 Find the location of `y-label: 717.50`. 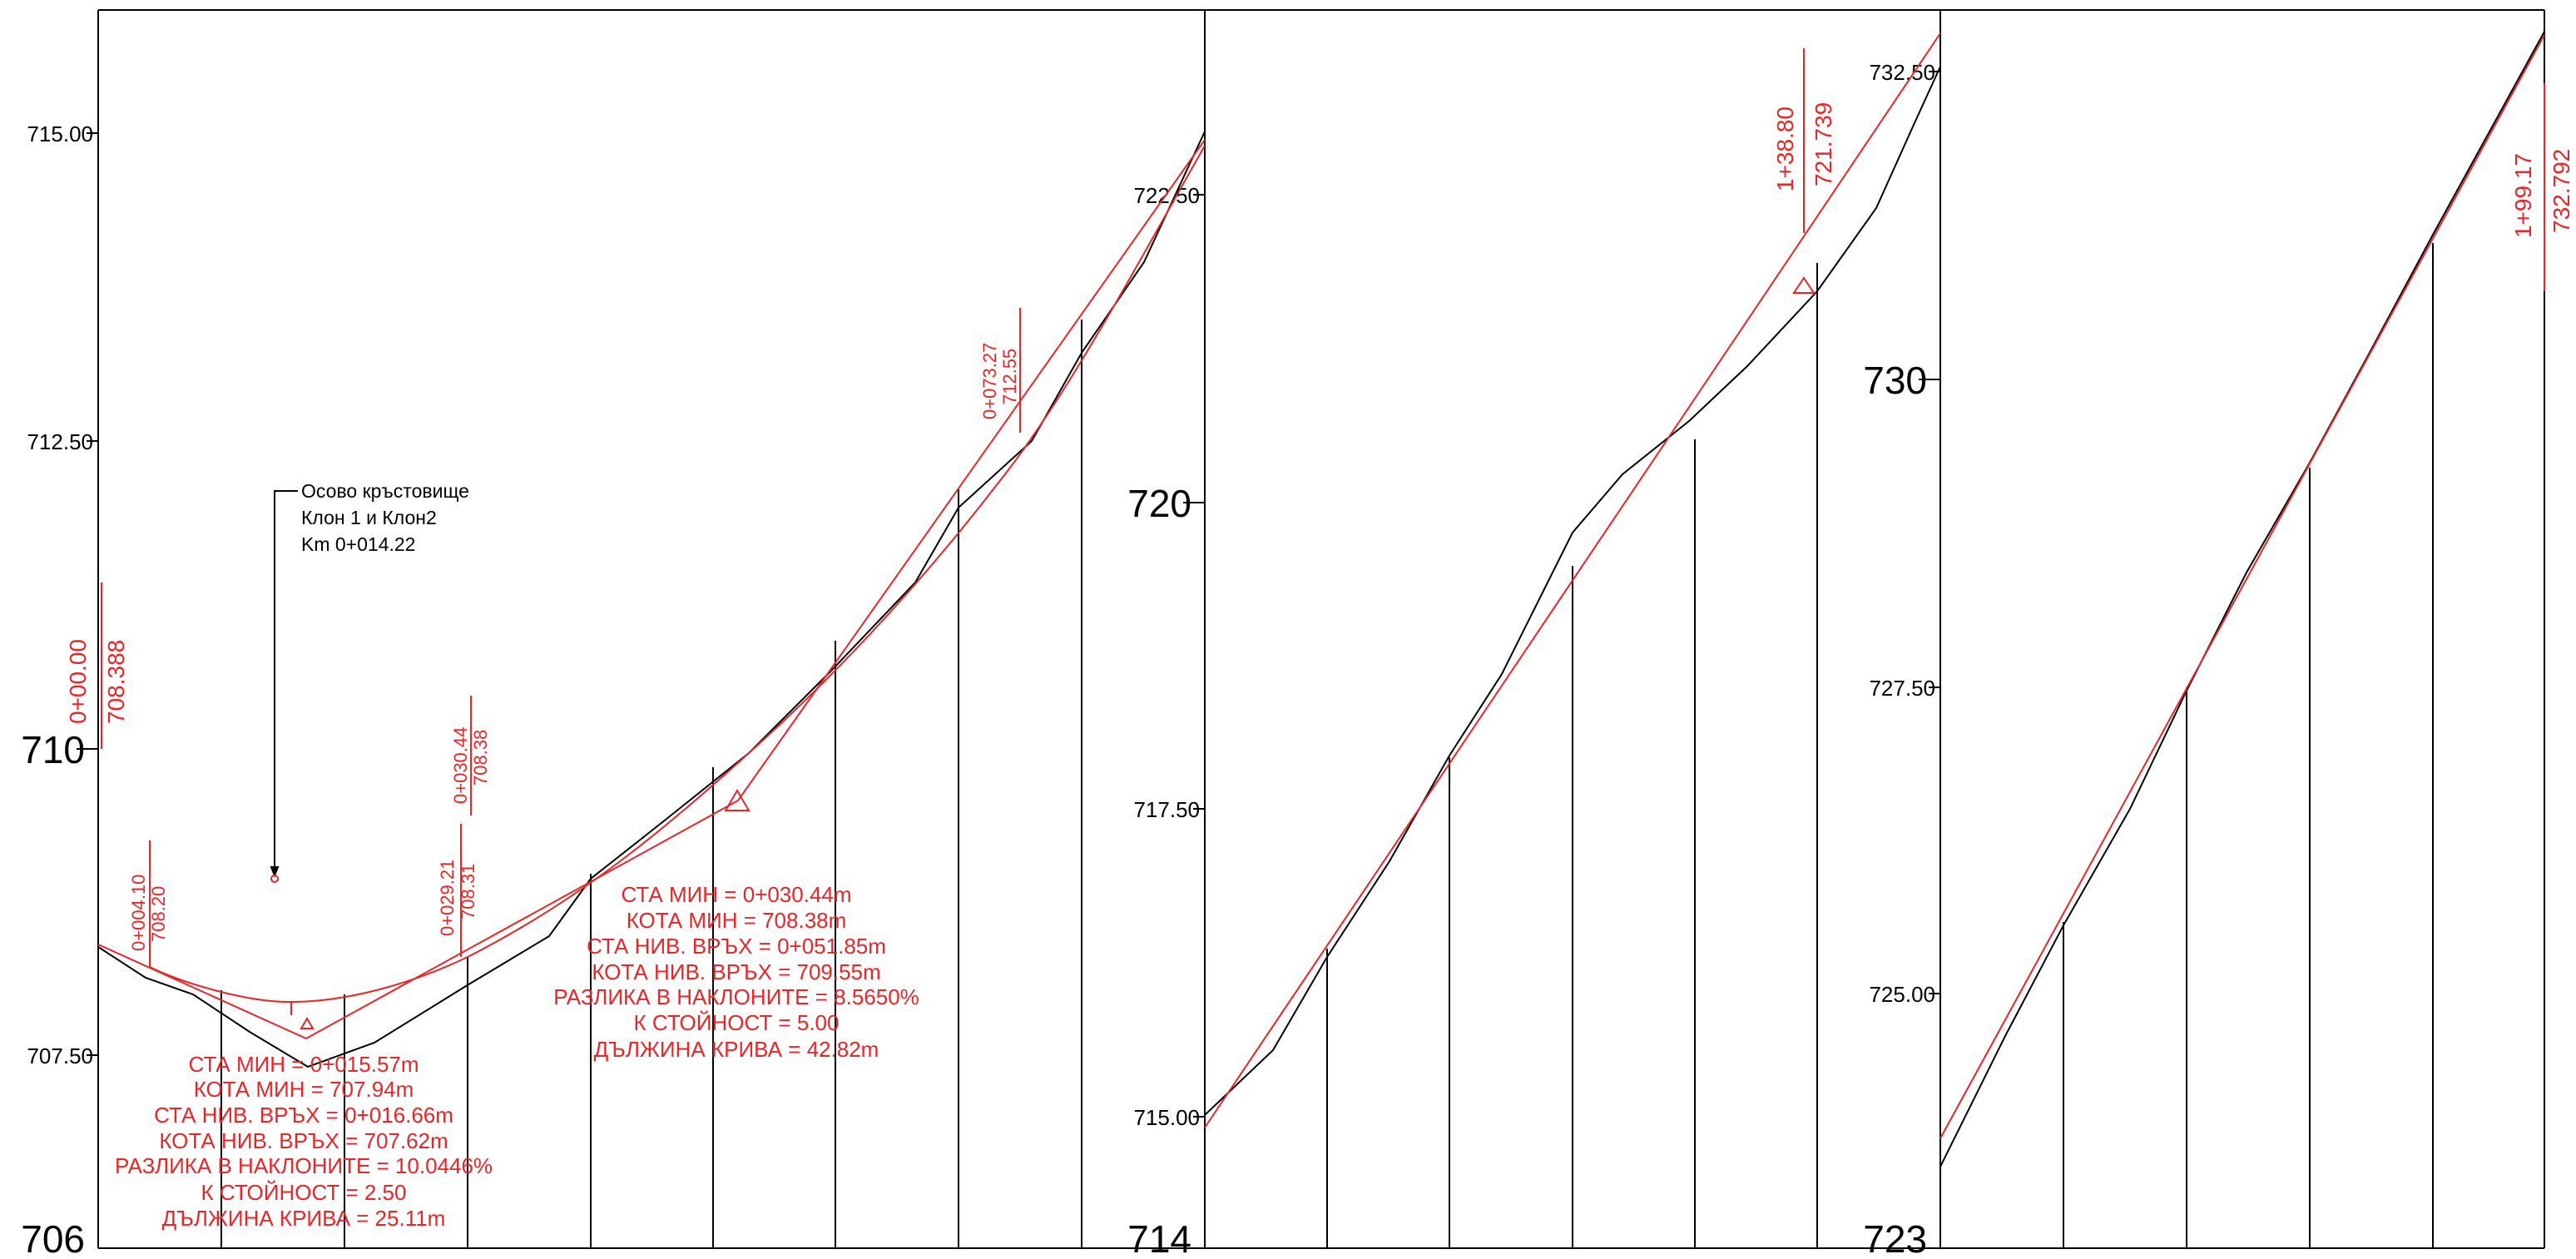

y-label: 717.50 is located at coordinates (1166, 809).